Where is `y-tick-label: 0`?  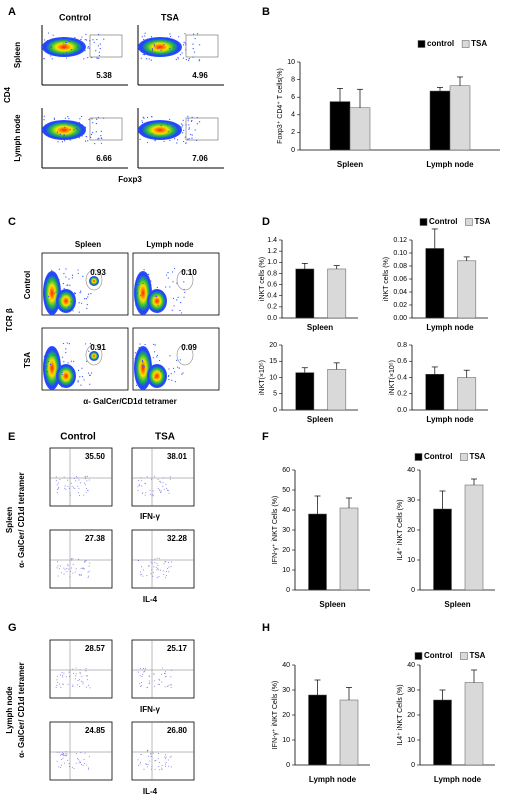
y-tick-label: 0 is located at coordinates (288, 765).